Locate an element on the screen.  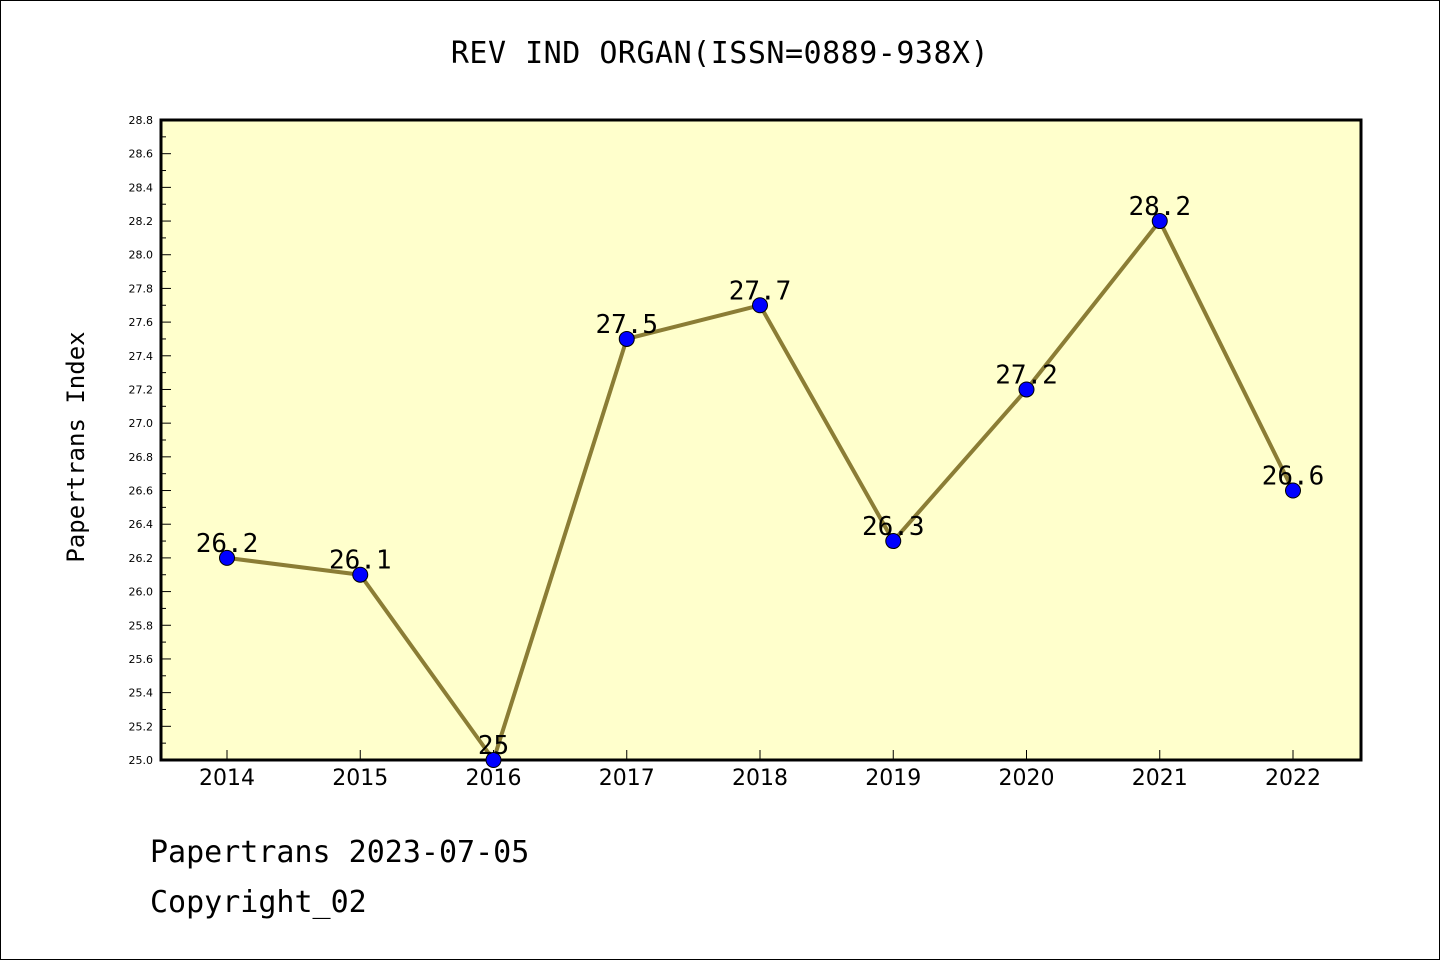
y-tick-label: 28.0 is located at coordinates (141, 255).